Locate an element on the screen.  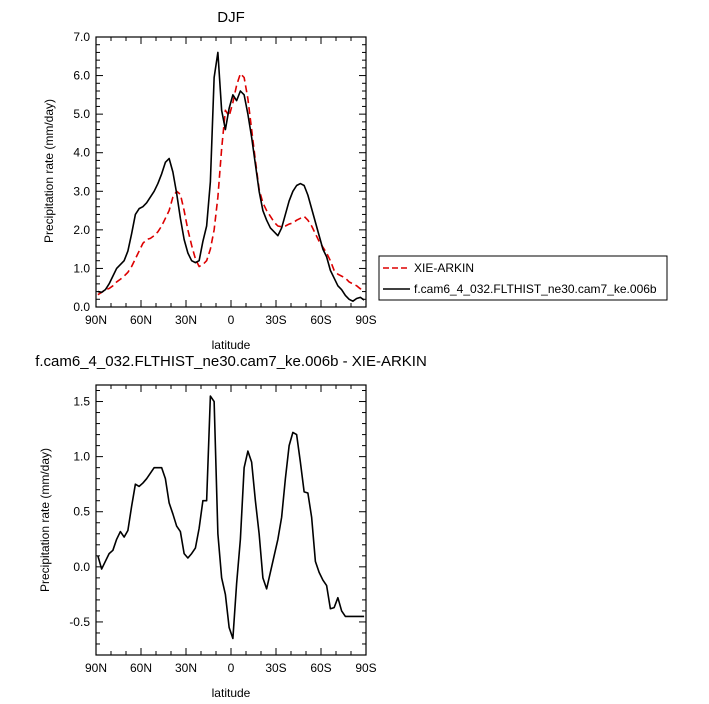
top-x-tick-label: 0 is located at coordinates (231, 320).